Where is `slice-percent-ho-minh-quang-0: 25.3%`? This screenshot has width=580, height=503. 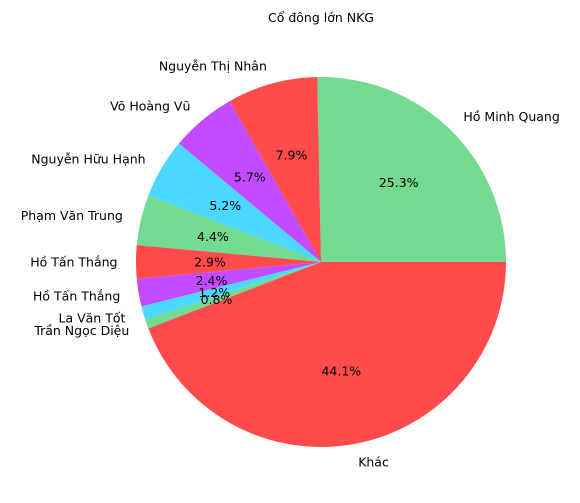 slice-percent-ho-minh-quang-0: 25.3% is located at coordinates (399, 182).